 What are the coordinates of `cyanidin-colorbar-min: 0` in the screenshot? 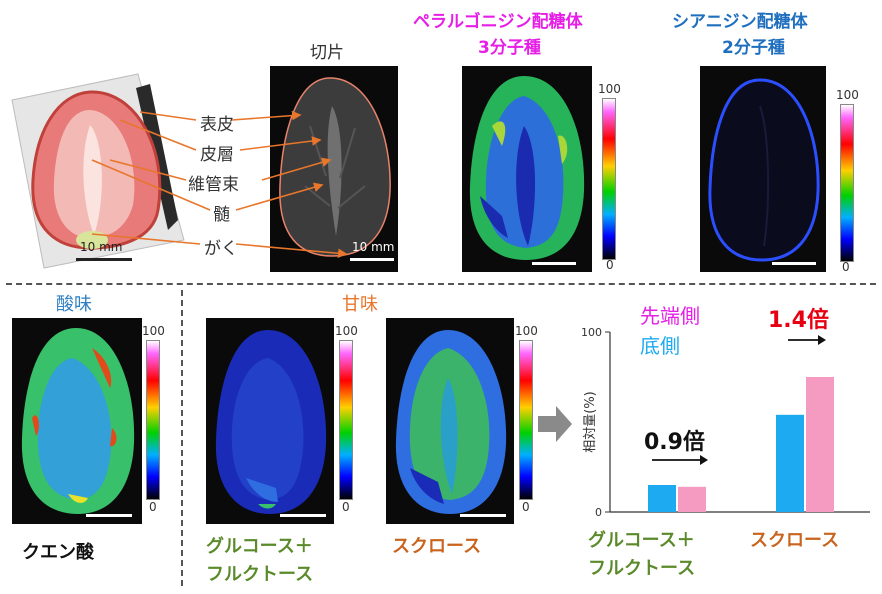 It's located at (846, 267).